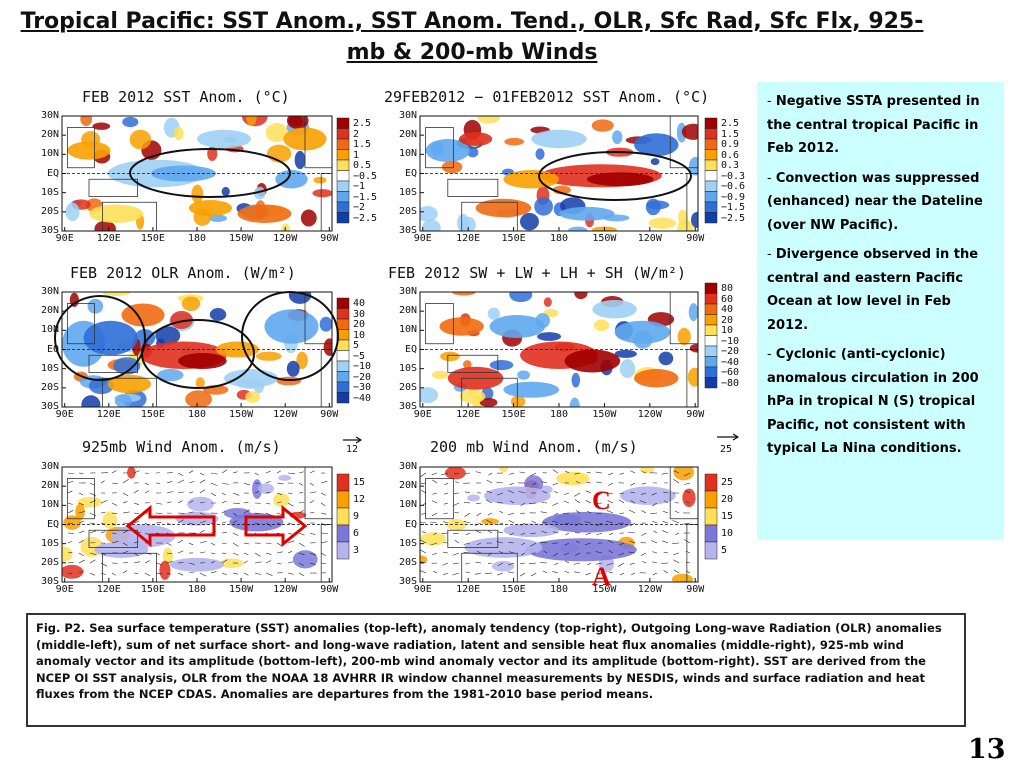 The image size is (1024, 768). I want to click on colorbar-label: 0.5, so click(362, 165).